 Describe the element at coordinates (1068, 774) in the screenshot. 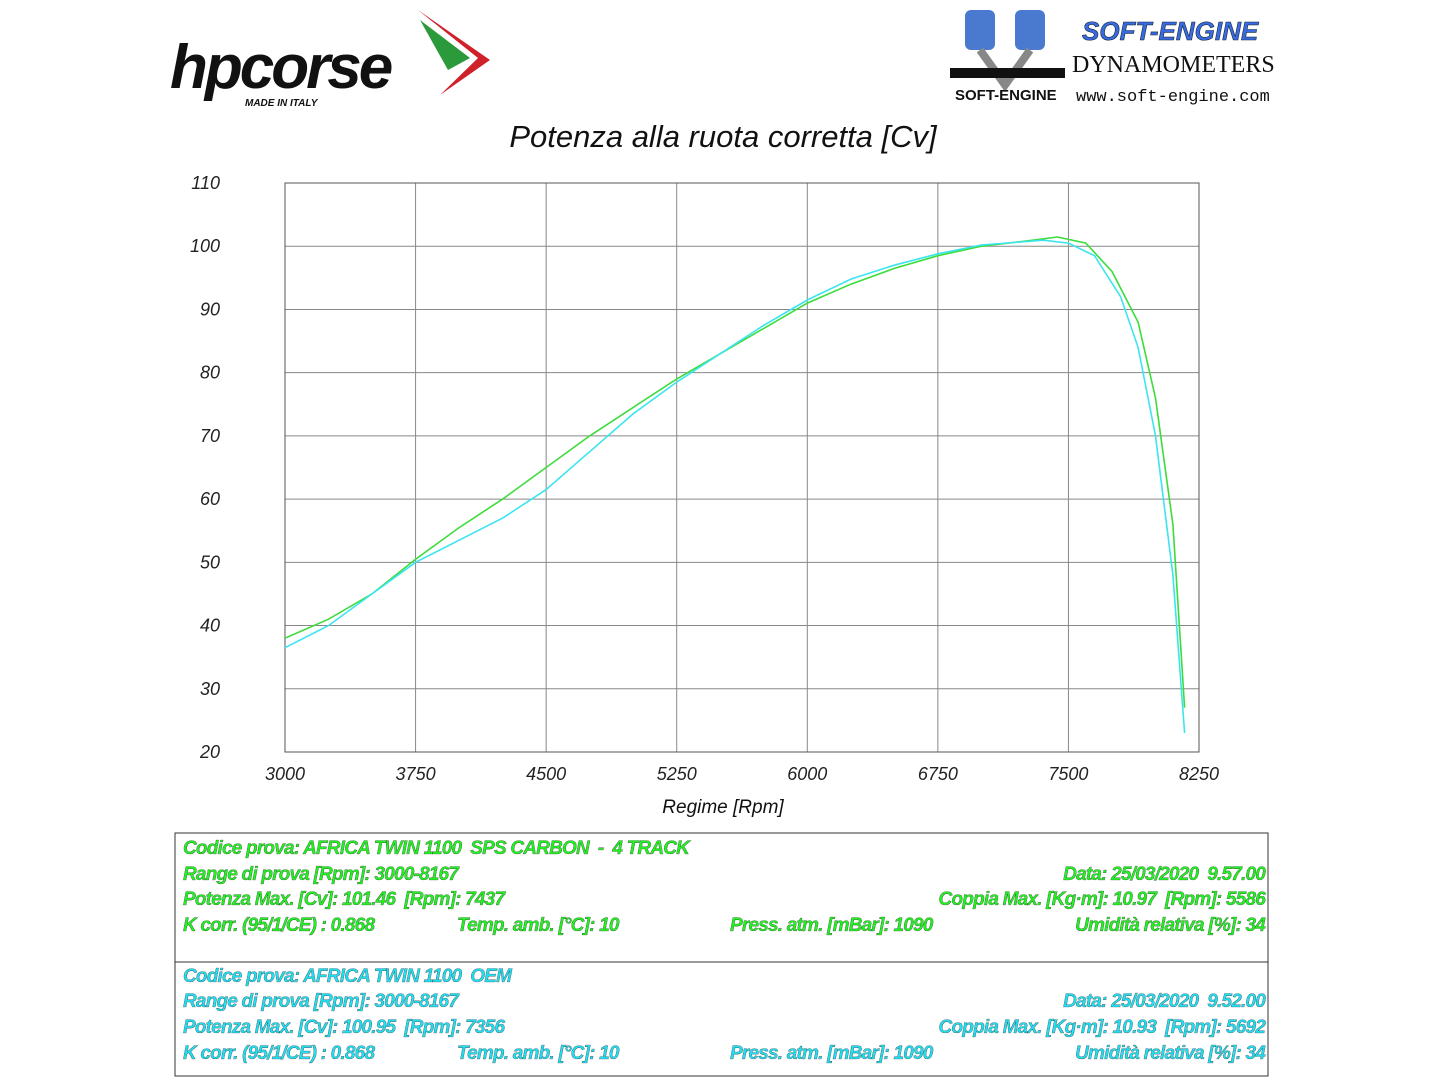

I see `x-tick-label: 7500` at that location.